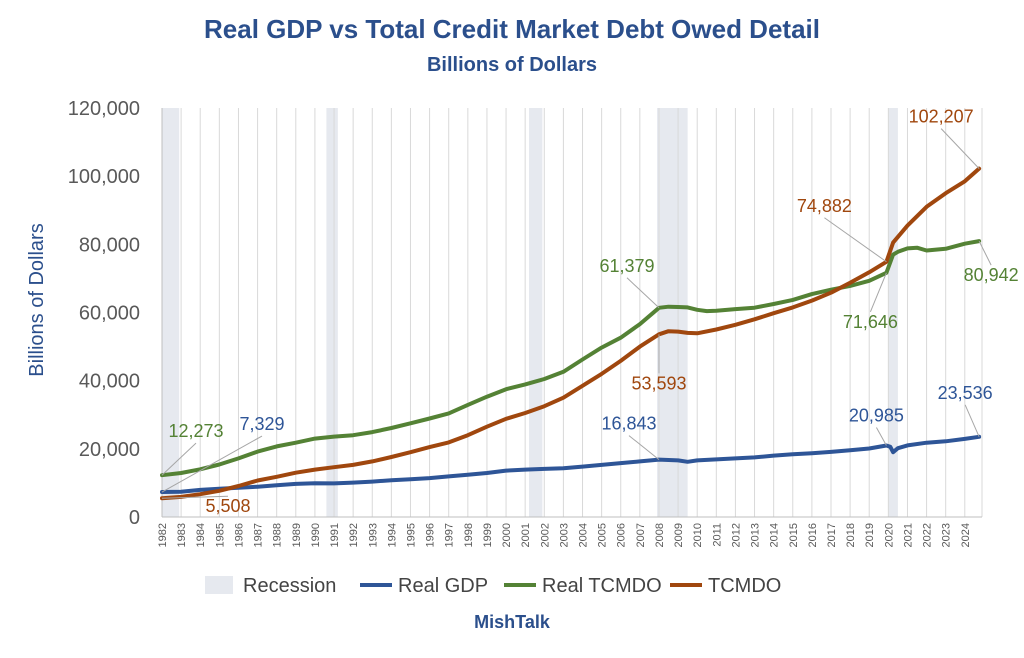  I want to click on footer-brand: MishTalk, so click(512, 622).